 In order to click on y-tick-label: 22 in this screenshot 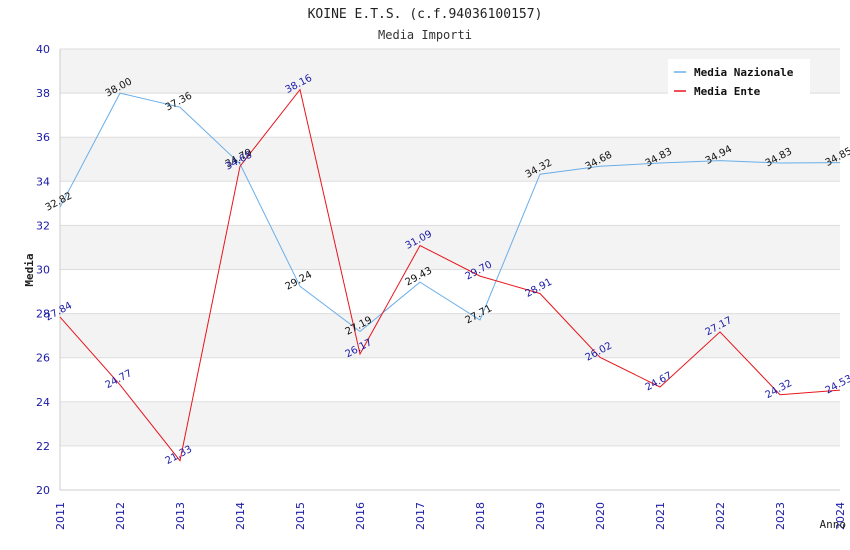, I will do `click(43, 446)`.